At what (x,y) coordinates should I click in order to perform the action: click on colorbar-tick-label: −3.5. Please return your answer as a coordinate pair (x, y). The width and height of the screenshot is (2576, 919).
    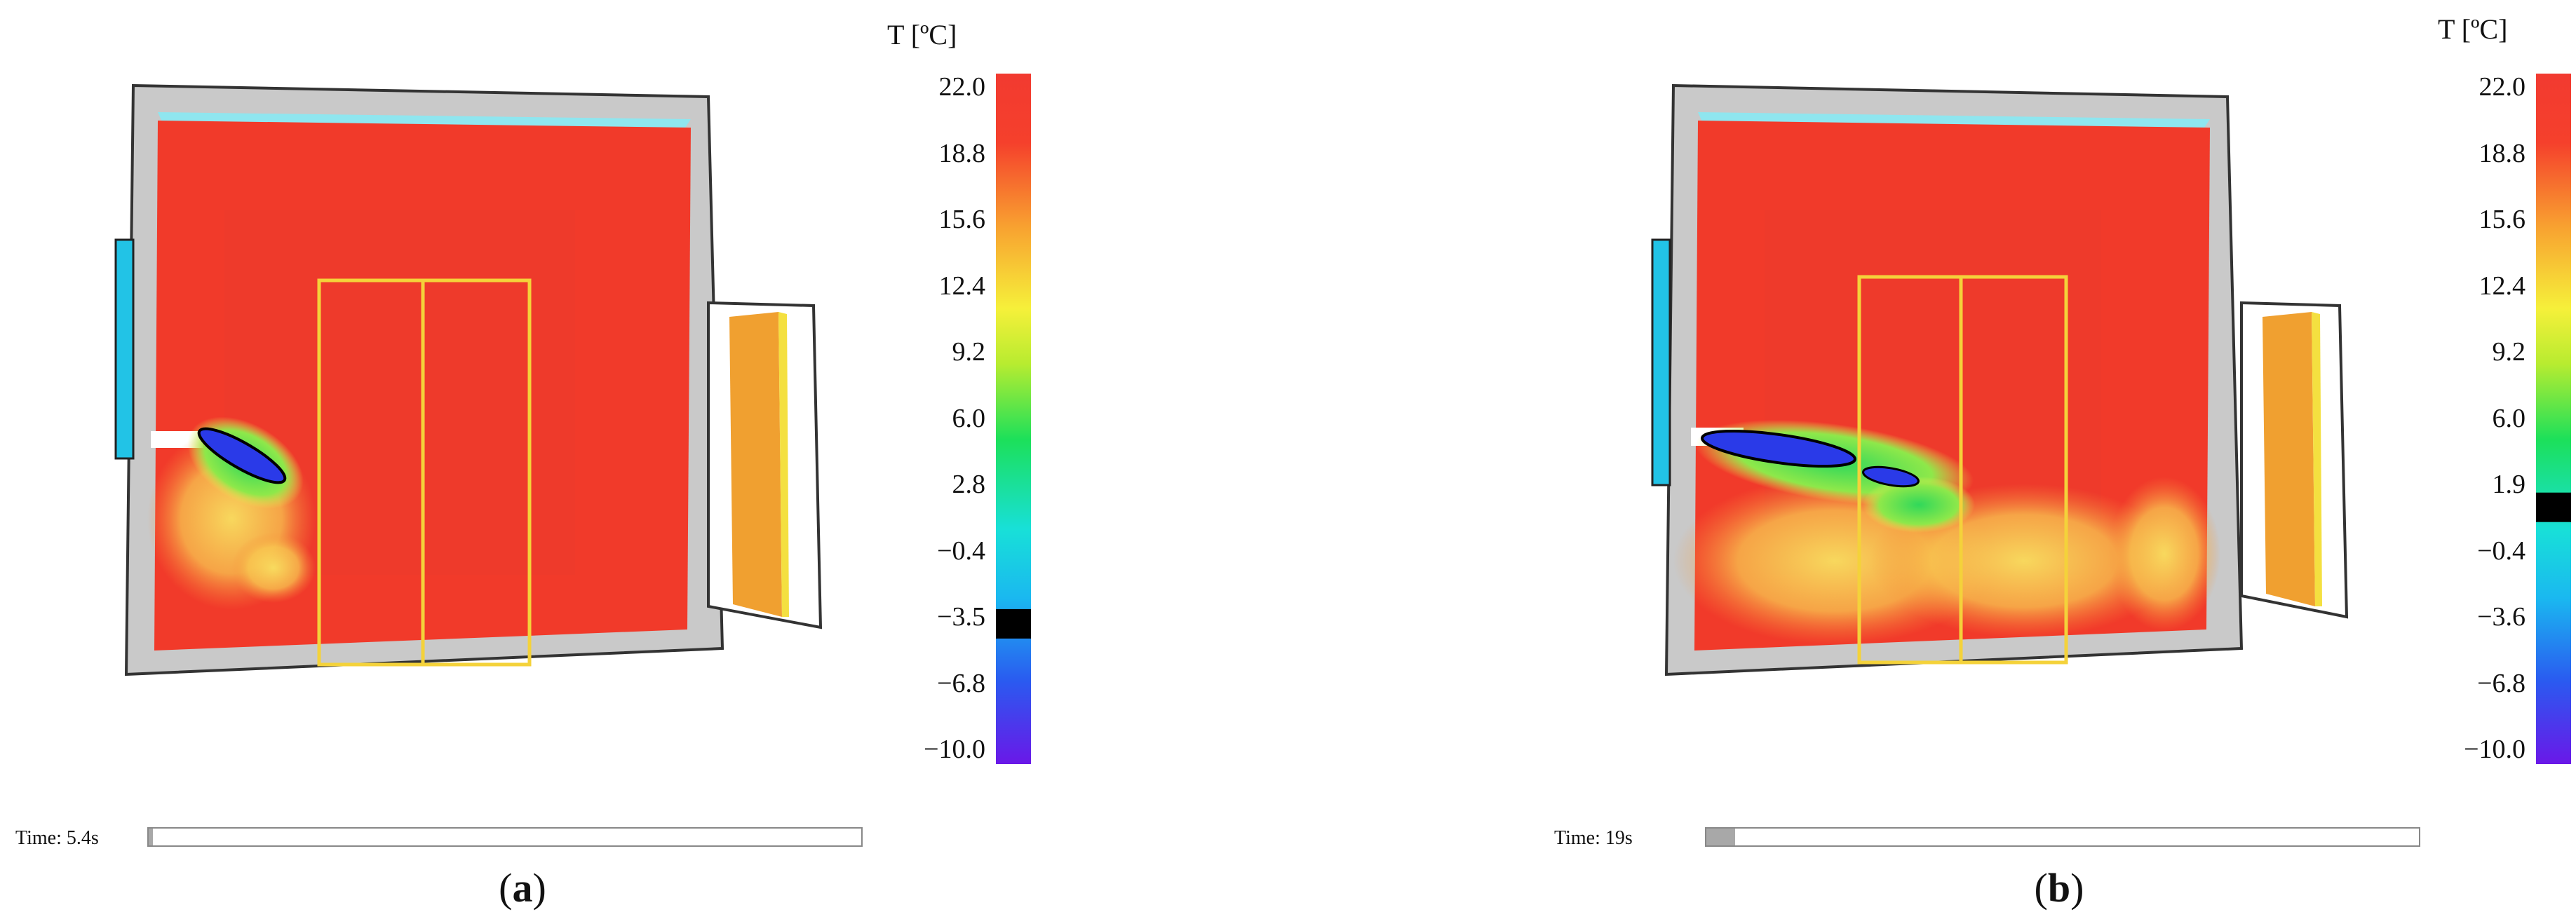
    Looking at the image, I should click on (961, 617).